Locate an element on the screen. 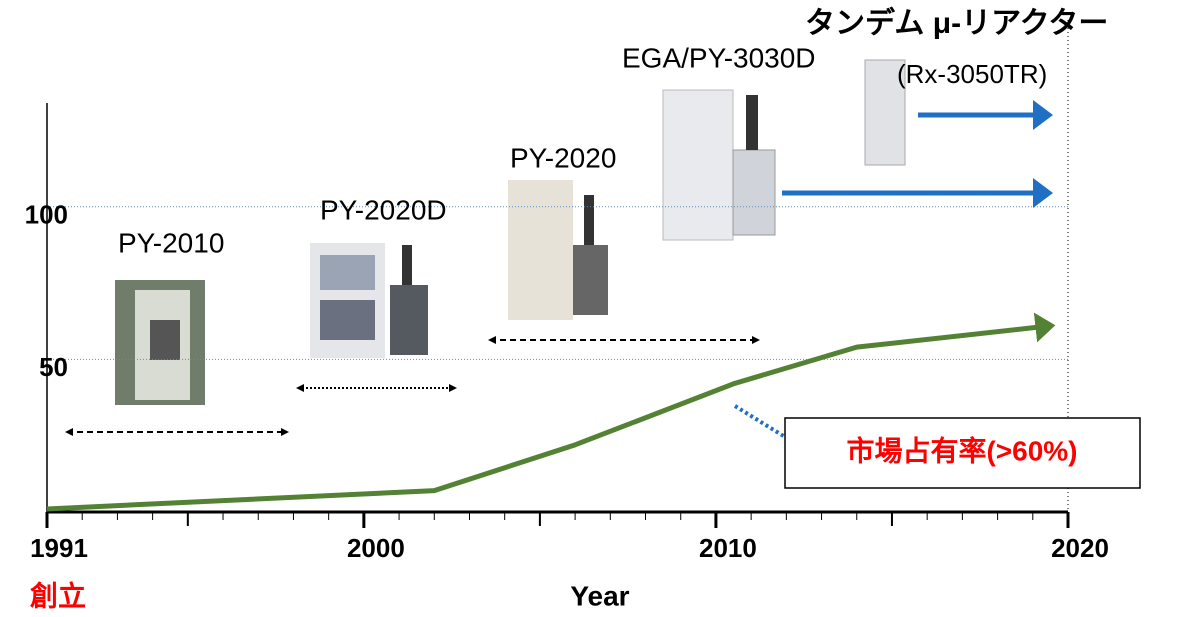  x-tick-label: 2010 is located at coordinates (728, 548).